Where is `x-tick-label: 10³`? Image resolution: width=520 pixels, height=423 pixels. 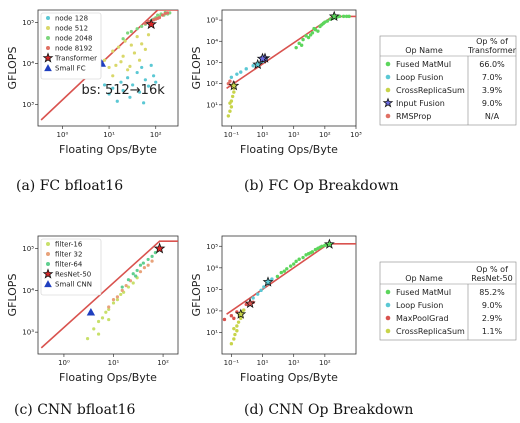
x-tick-label: 10³ is located at coordinates (356, 135).